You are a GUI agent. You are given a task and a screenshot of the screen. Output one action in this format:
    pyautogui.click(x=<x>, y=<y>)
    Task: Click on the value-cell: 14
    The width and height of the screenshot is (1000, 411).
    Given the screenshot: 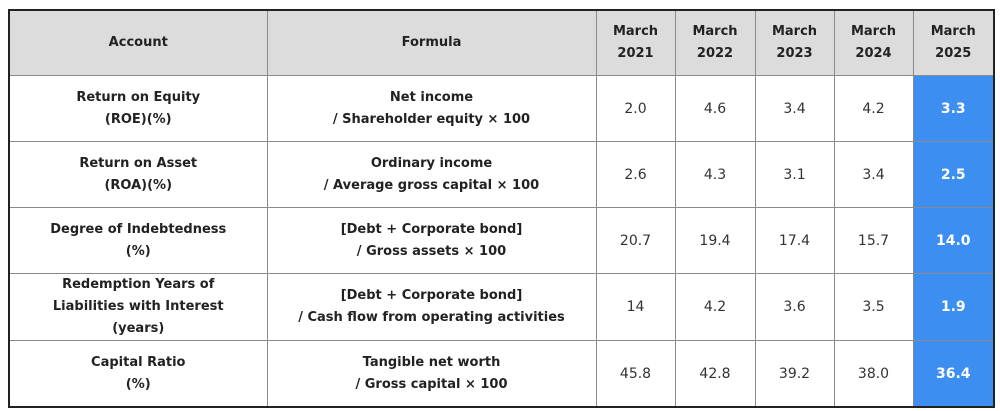 What is the action you would take?
    pyautogui.click(x=635, y=307)
    